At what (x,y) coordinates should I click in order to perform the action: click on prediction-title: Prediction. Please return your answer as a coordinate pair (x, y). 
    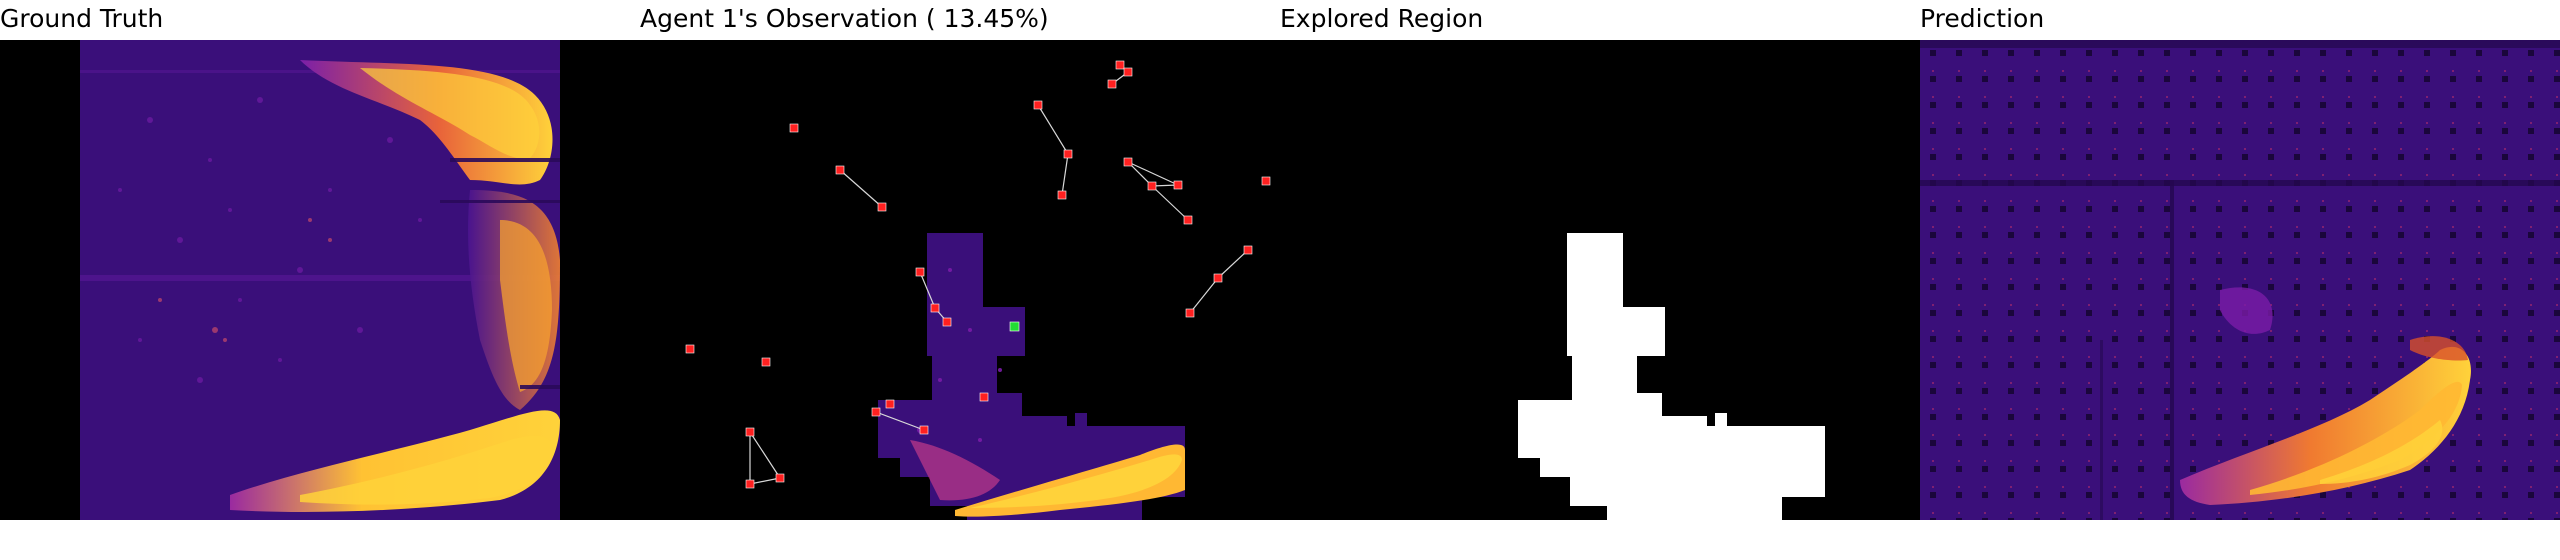
    Looking at the image, I should click on (1982, 18).